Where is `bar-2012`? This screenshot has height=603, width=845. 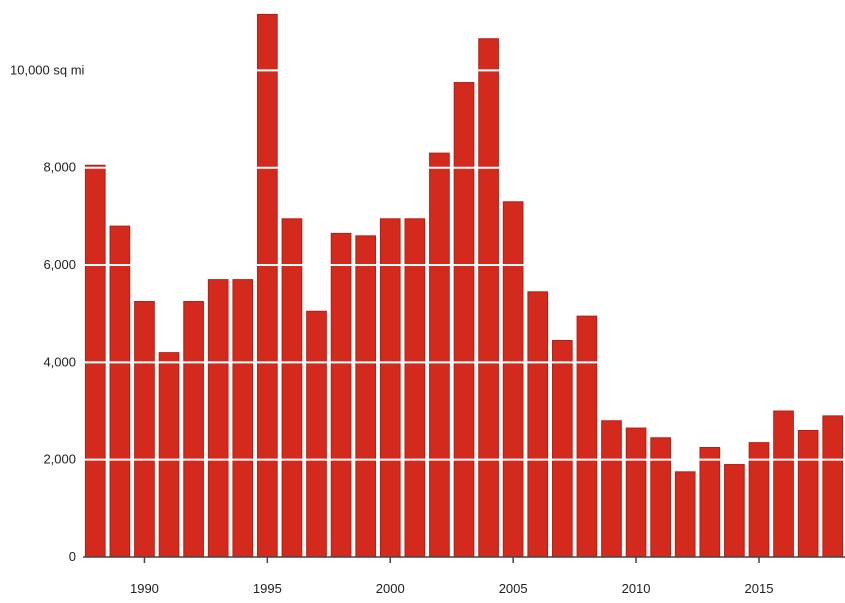
bar-2012 is located at coordinates (685, 514).